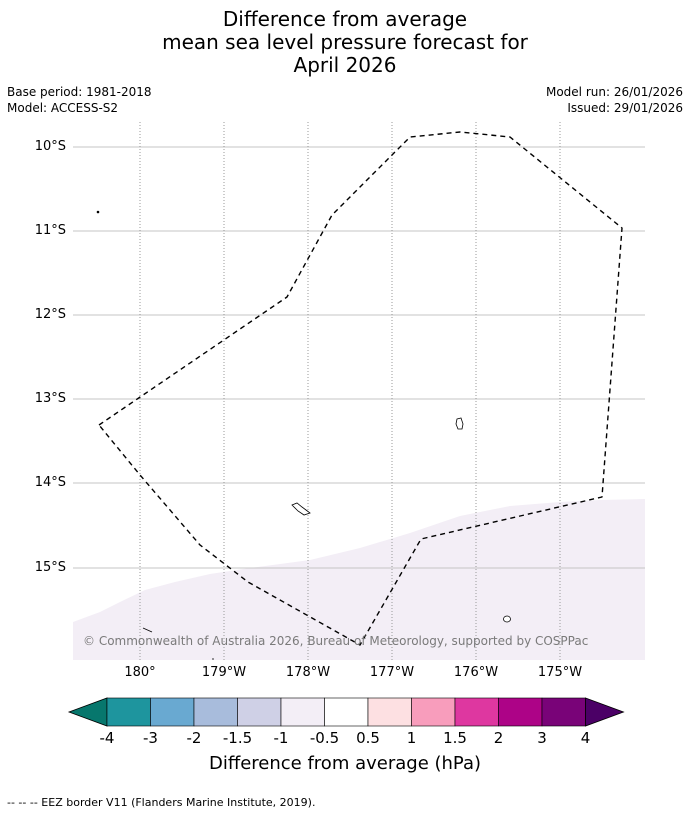  What do you see at coordinates (324, 738) in the screenshot?
I see `colorbar-tick-label: -0.5` at bounding box center [324, 738].